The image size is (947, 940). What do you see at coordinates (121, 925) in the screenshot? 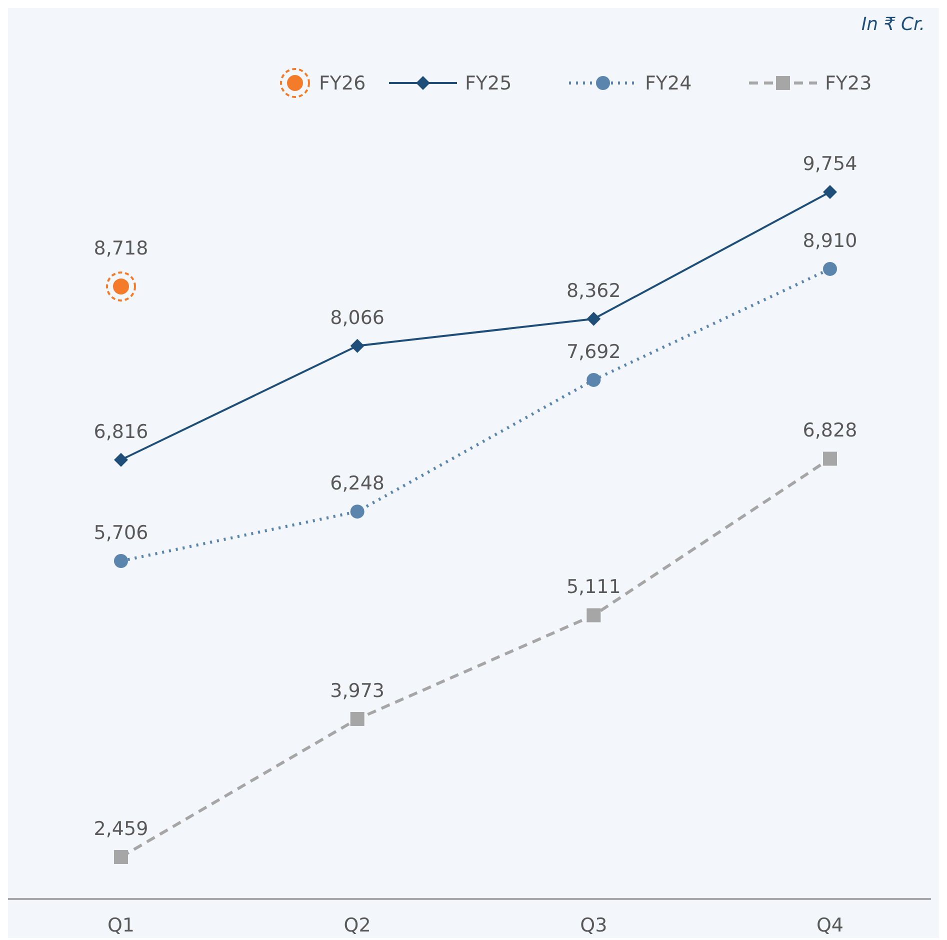
I see `x-tick-label: Q1` at bounding box center [121, 925].